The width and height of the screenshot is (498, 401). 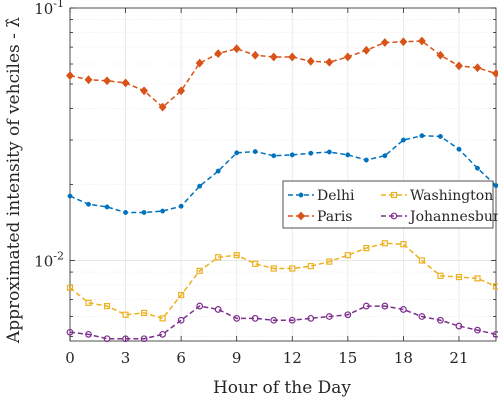 I want to click on legend-marker-paris, so click(x=301, y=216).